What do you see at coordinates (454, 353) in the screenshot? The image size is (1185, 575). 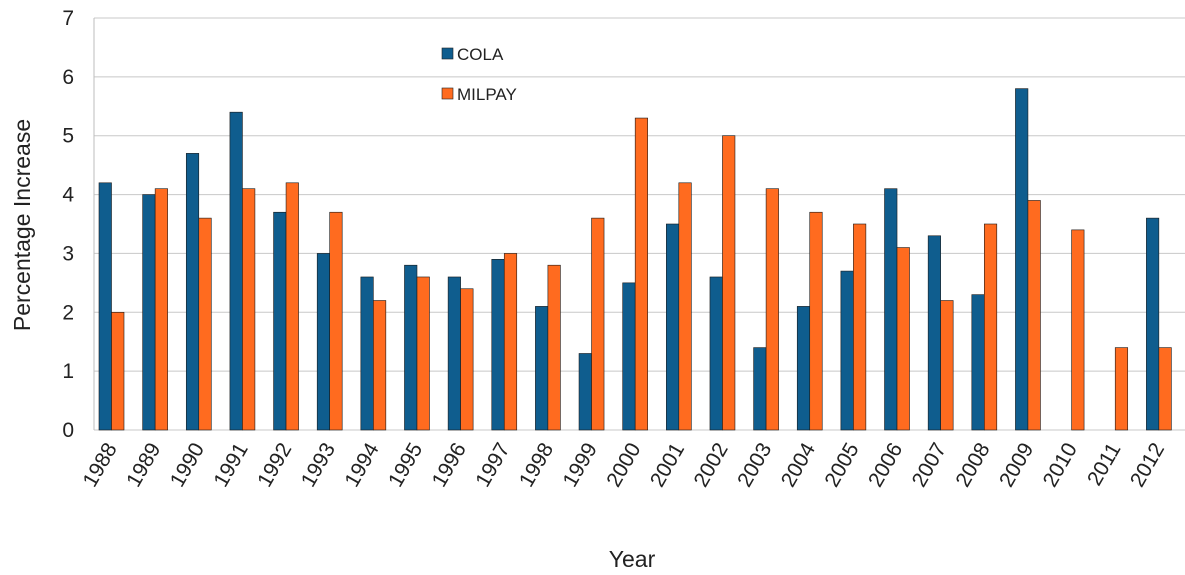 I see `bar-cola-1996` at bounding box center [454, 353].